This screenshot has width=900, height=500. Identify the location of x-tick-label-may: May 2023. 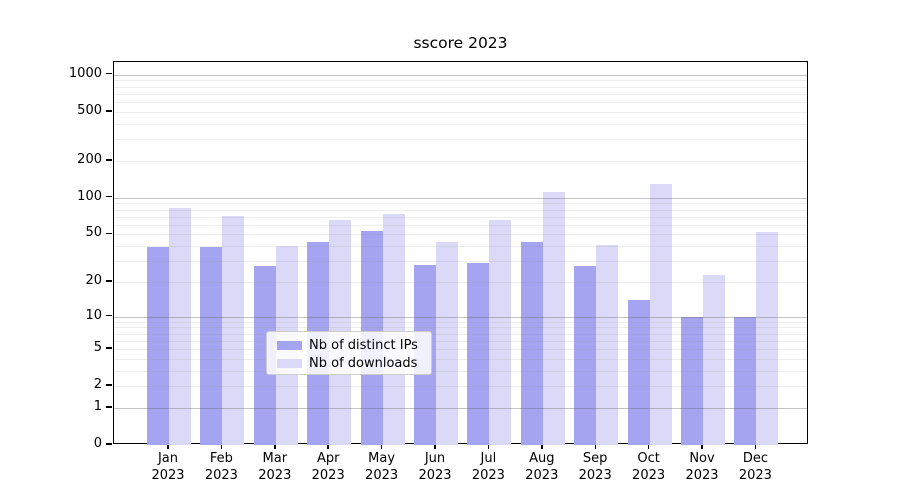
(382, 467).